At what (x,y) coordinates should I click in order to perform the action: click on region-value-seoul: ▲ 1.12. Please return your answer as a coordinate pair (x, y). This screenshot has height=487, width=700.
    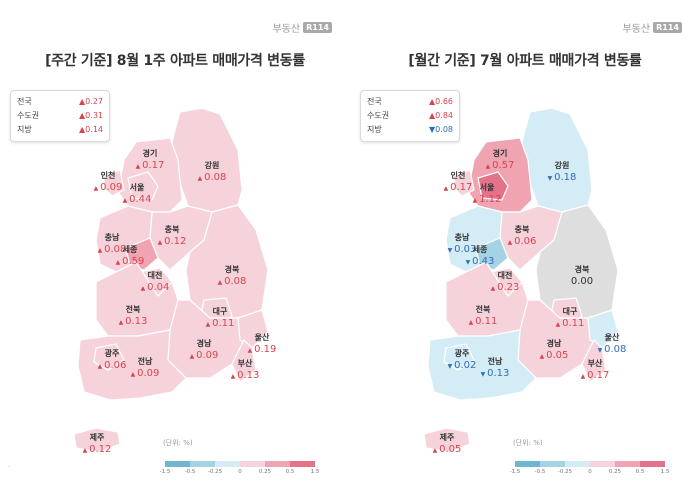
    Looking at the image, I should click on (487, 199).